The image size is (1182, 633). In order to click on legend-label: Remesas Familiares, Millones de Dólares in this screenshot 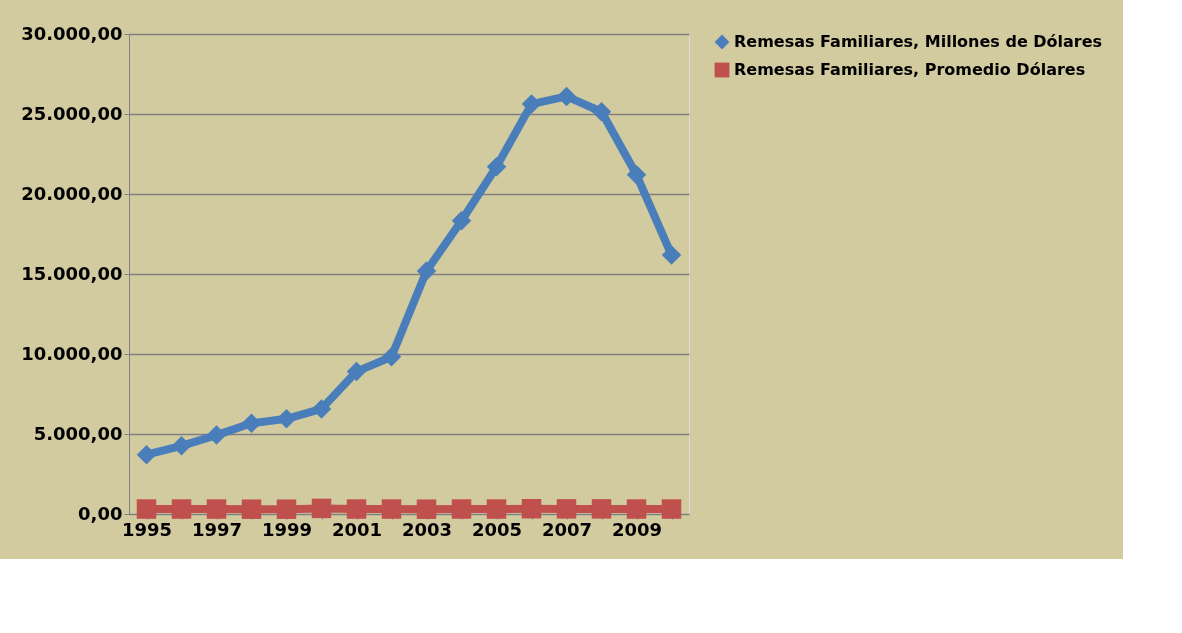, I will do `click(918, 41)`.